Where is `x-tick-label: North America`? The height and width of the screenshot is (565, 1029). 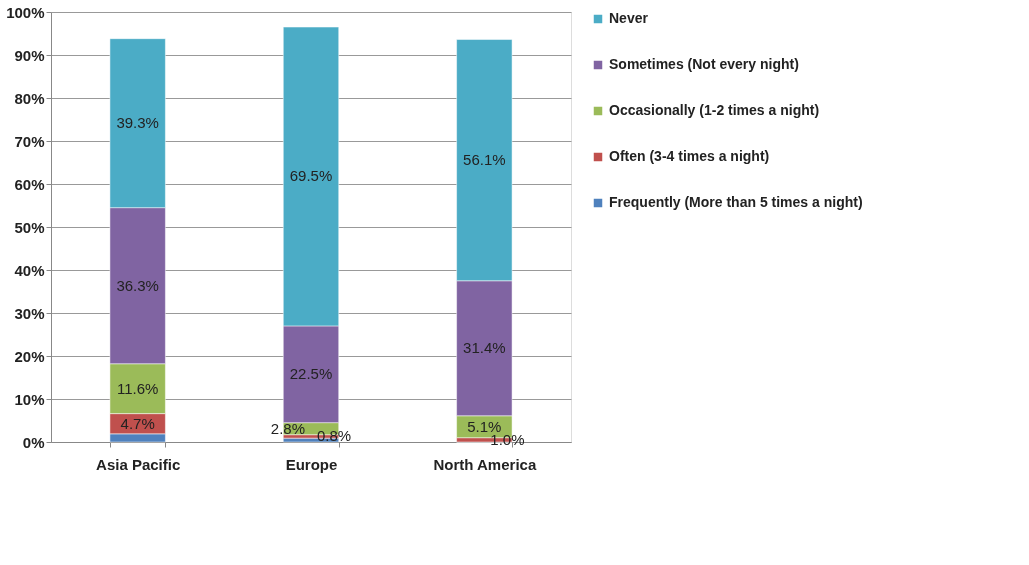
x-tick-label: North America is located at coordinates (485, 464).